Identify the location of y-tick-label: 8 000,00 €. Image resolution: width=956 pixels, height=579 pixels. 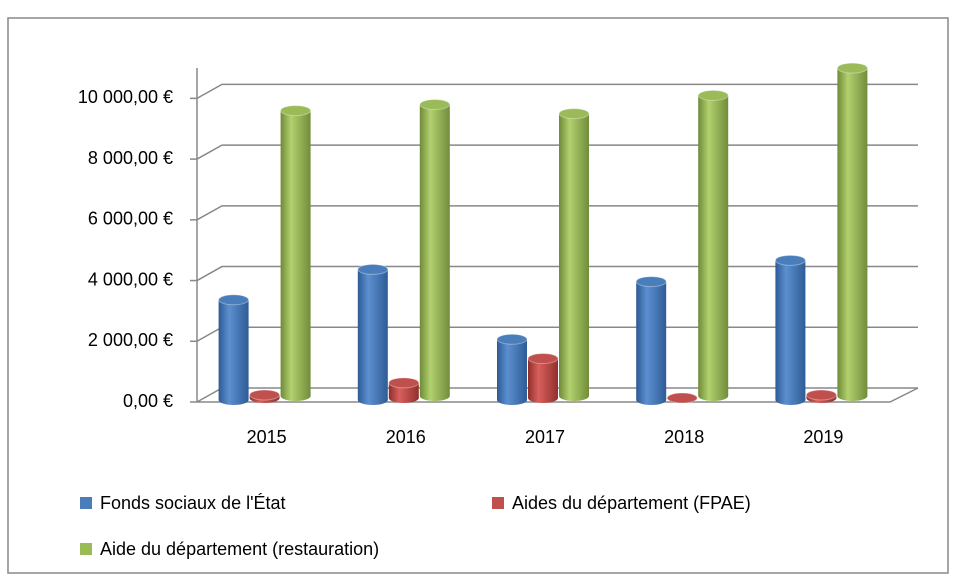
(130, 158).